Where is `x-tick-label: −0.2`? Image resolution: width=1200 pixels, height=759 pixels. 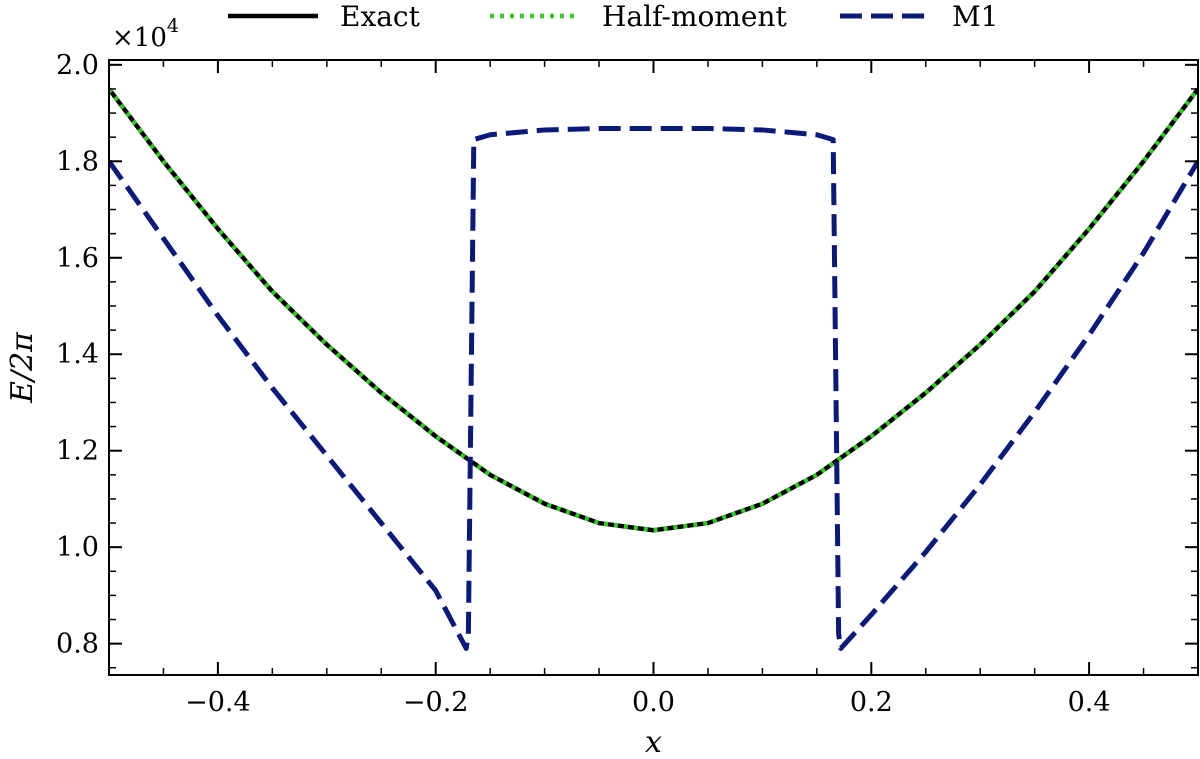
x-tick-label: −0.2 is located at coordinates (436, 702).